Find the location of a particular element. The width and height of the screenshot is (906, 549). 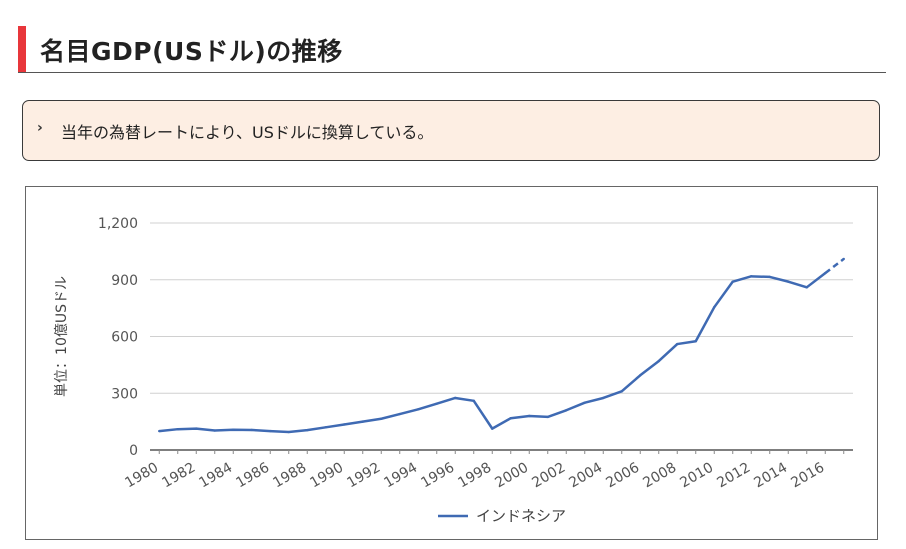

x-tick-label: 1996 is located at coordinates (437, 476).